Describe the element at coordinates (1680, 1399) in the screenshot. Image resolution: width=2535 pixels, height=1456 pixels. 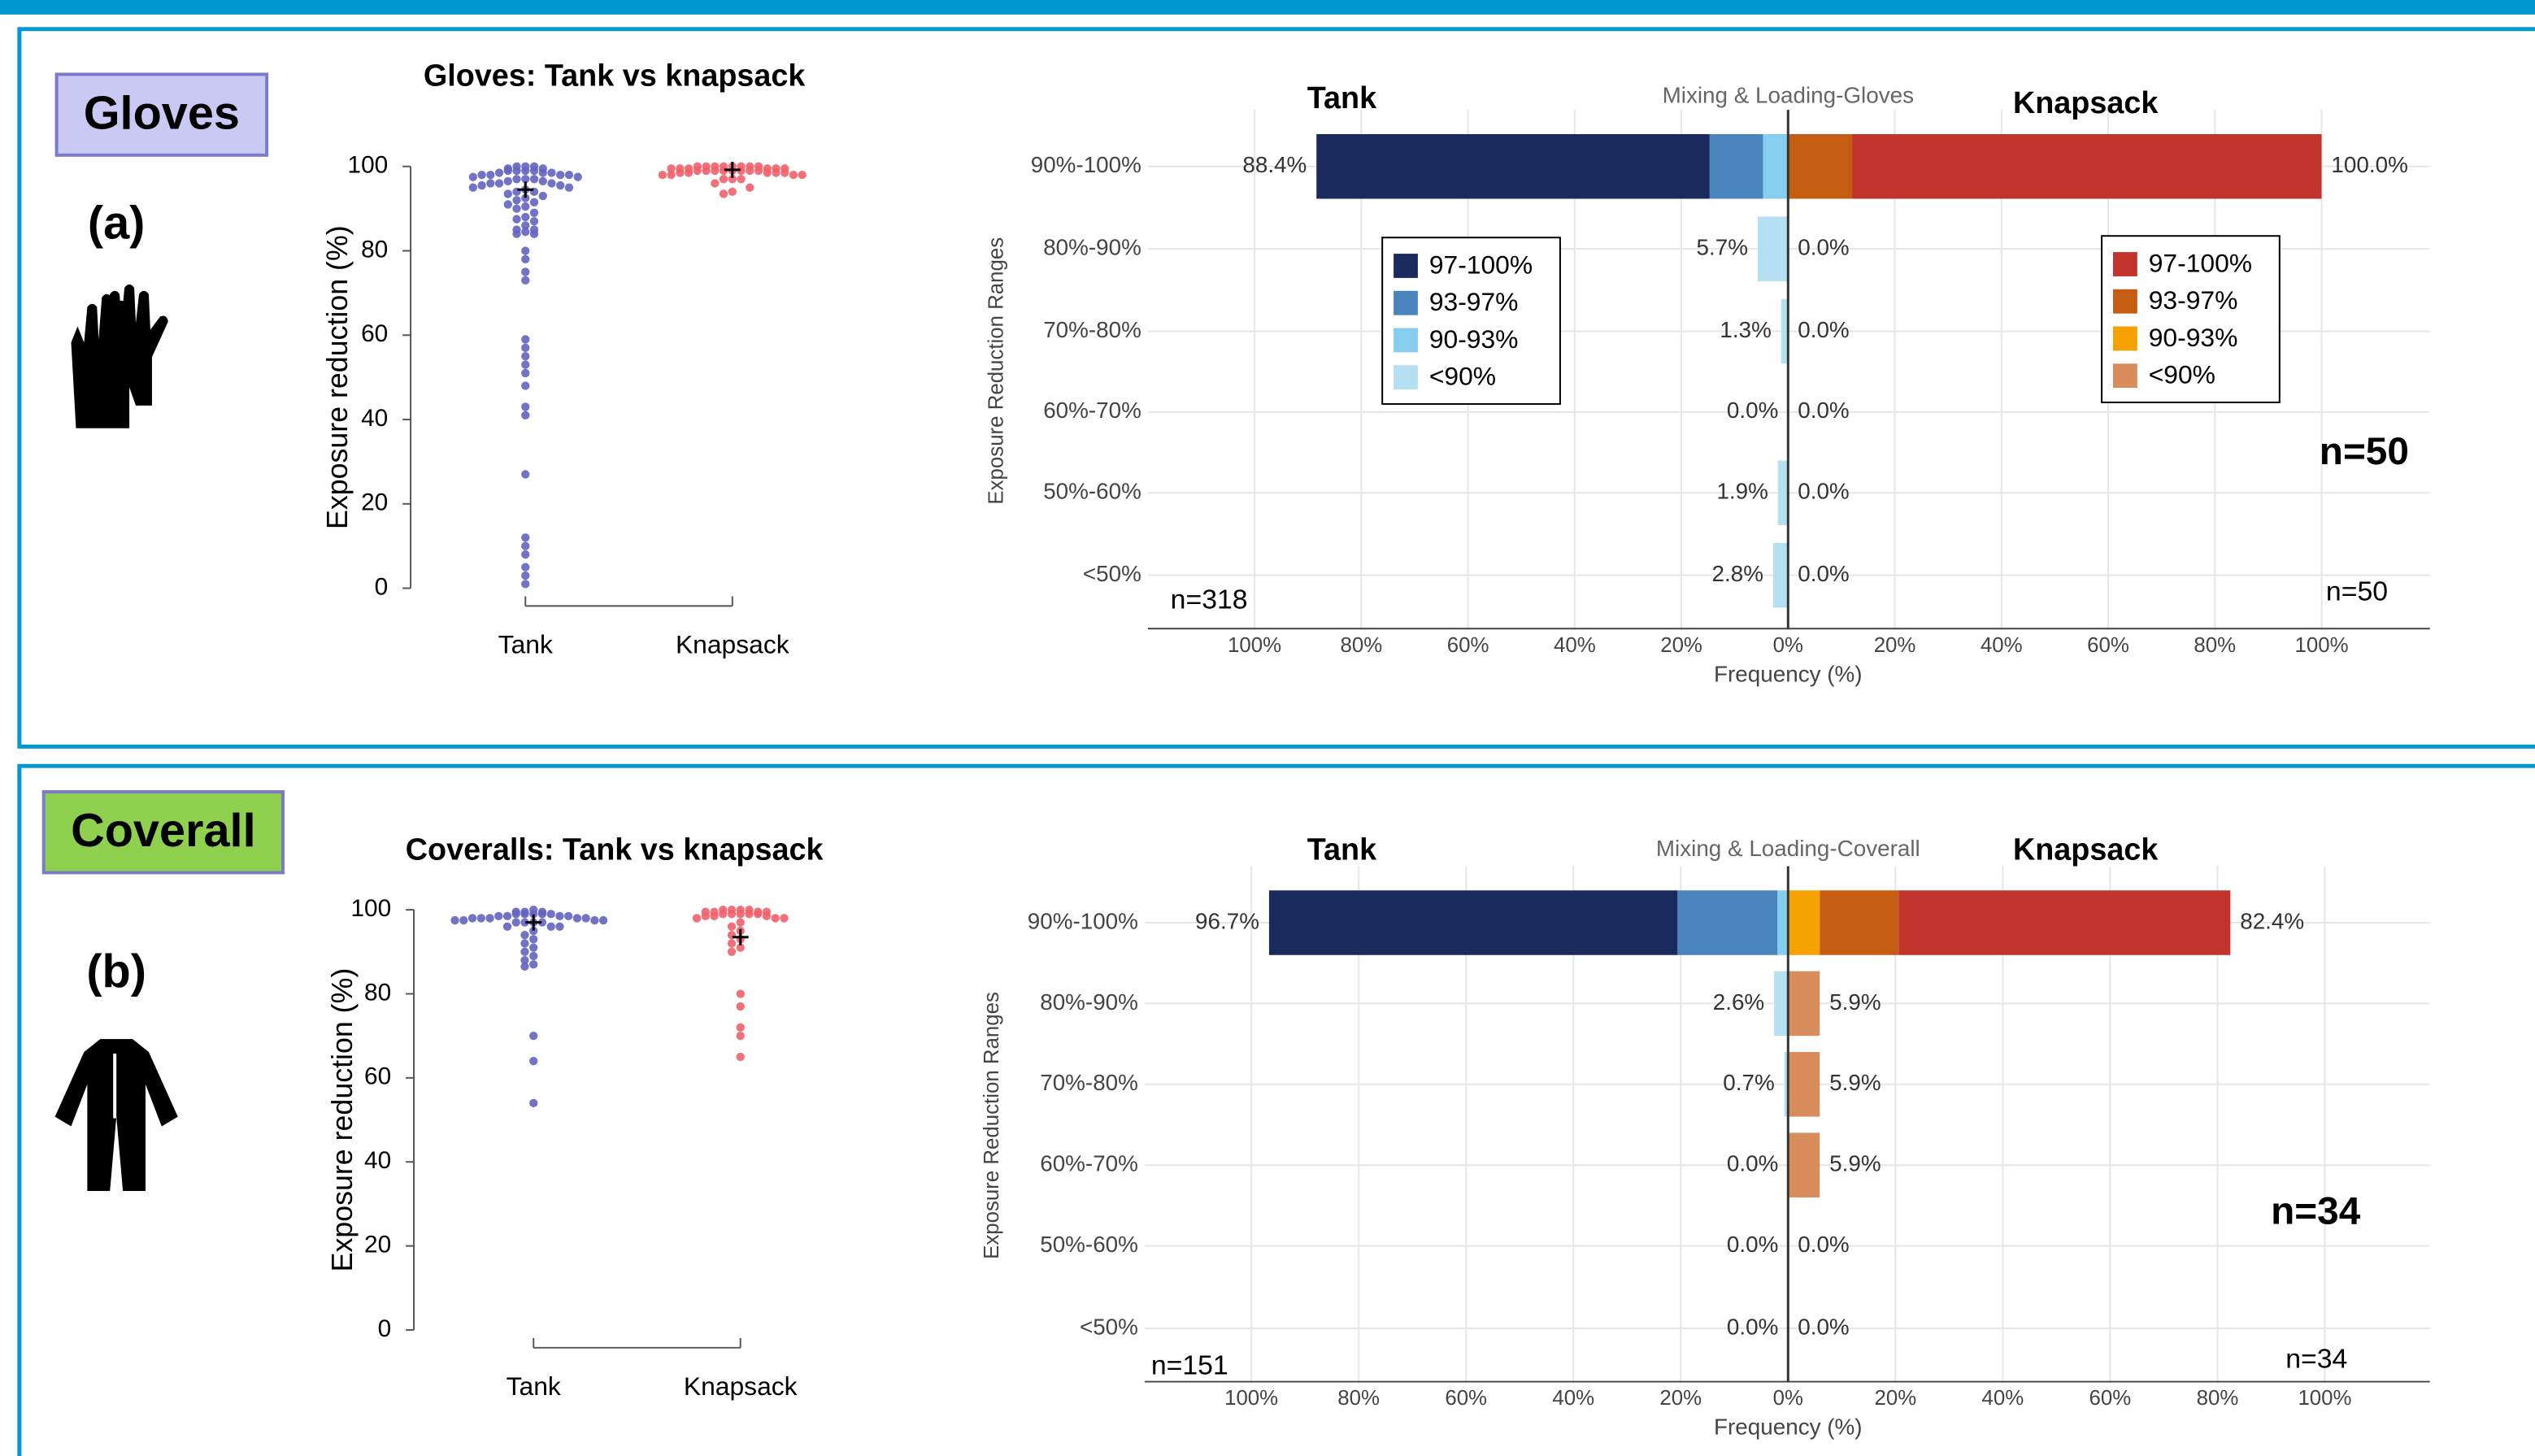
I see `x-tick-label: 20%` at that location.